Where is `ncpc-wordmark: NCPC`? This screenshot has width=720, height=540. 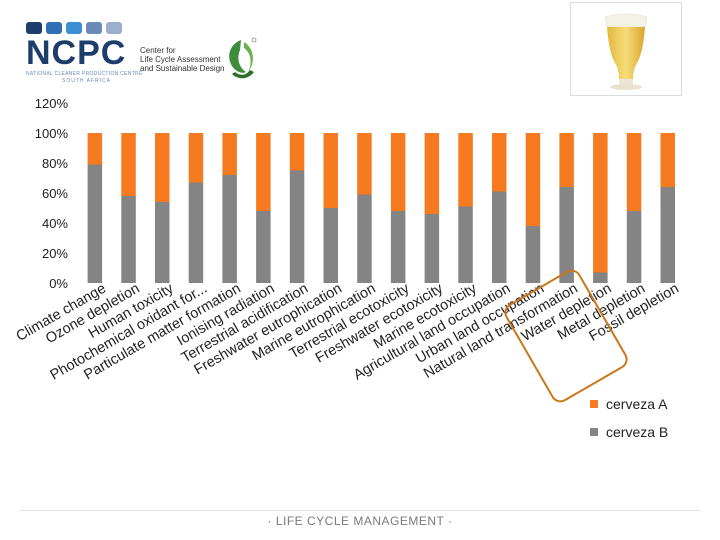
ncpc-wordmark: NCPC is located at coordinates (76, 53).